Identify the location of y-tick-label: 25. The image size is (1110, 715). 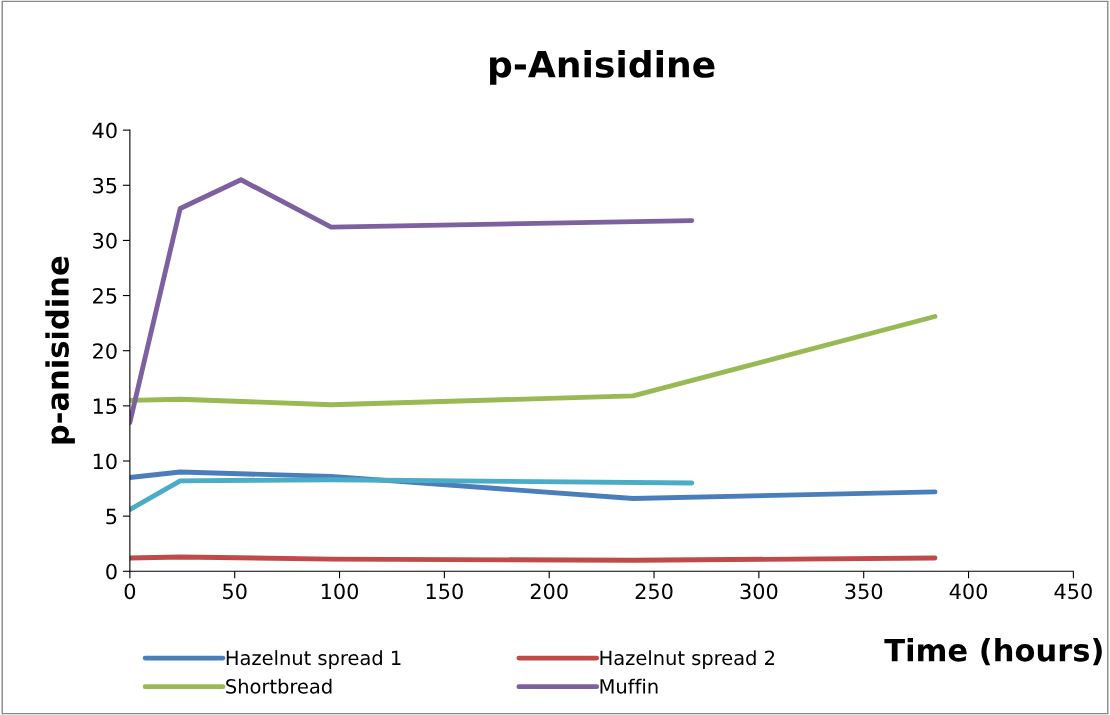
(105, 296).